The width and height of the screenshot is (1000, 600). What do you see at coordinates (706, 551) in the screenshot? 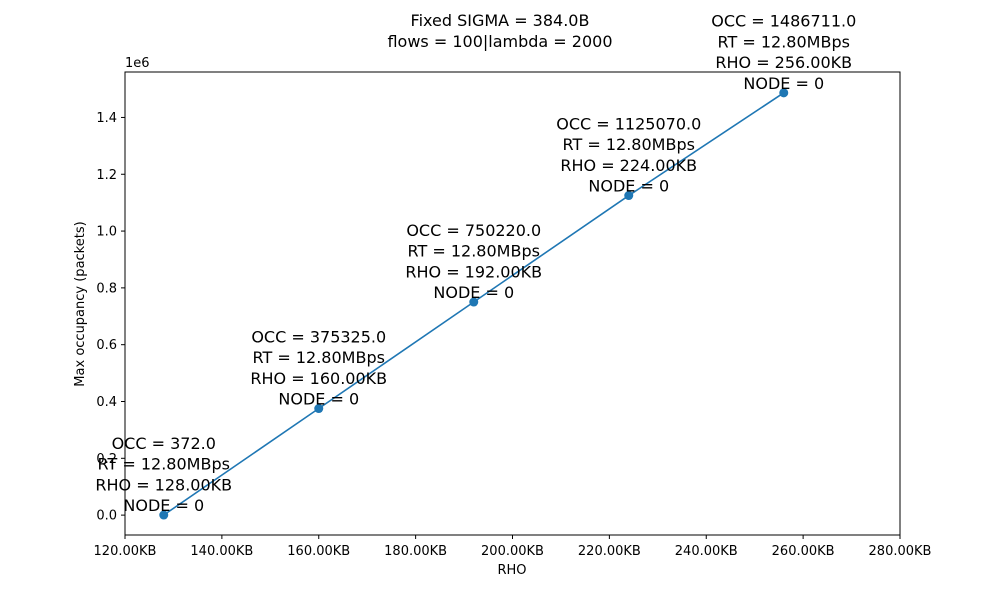
I see `x-tick-label: 240.00KB` at bounding box center [706, 551].